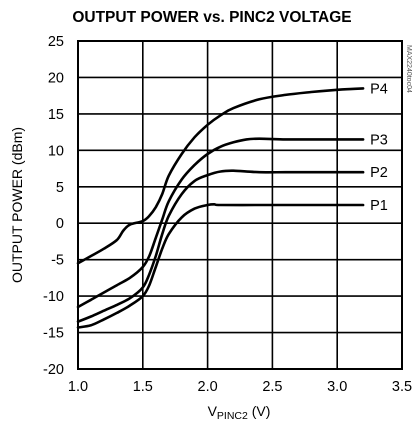  Describe the element at coordinates (60, 188) in the screenshot. I see `y-tick-label: 5` at that location.